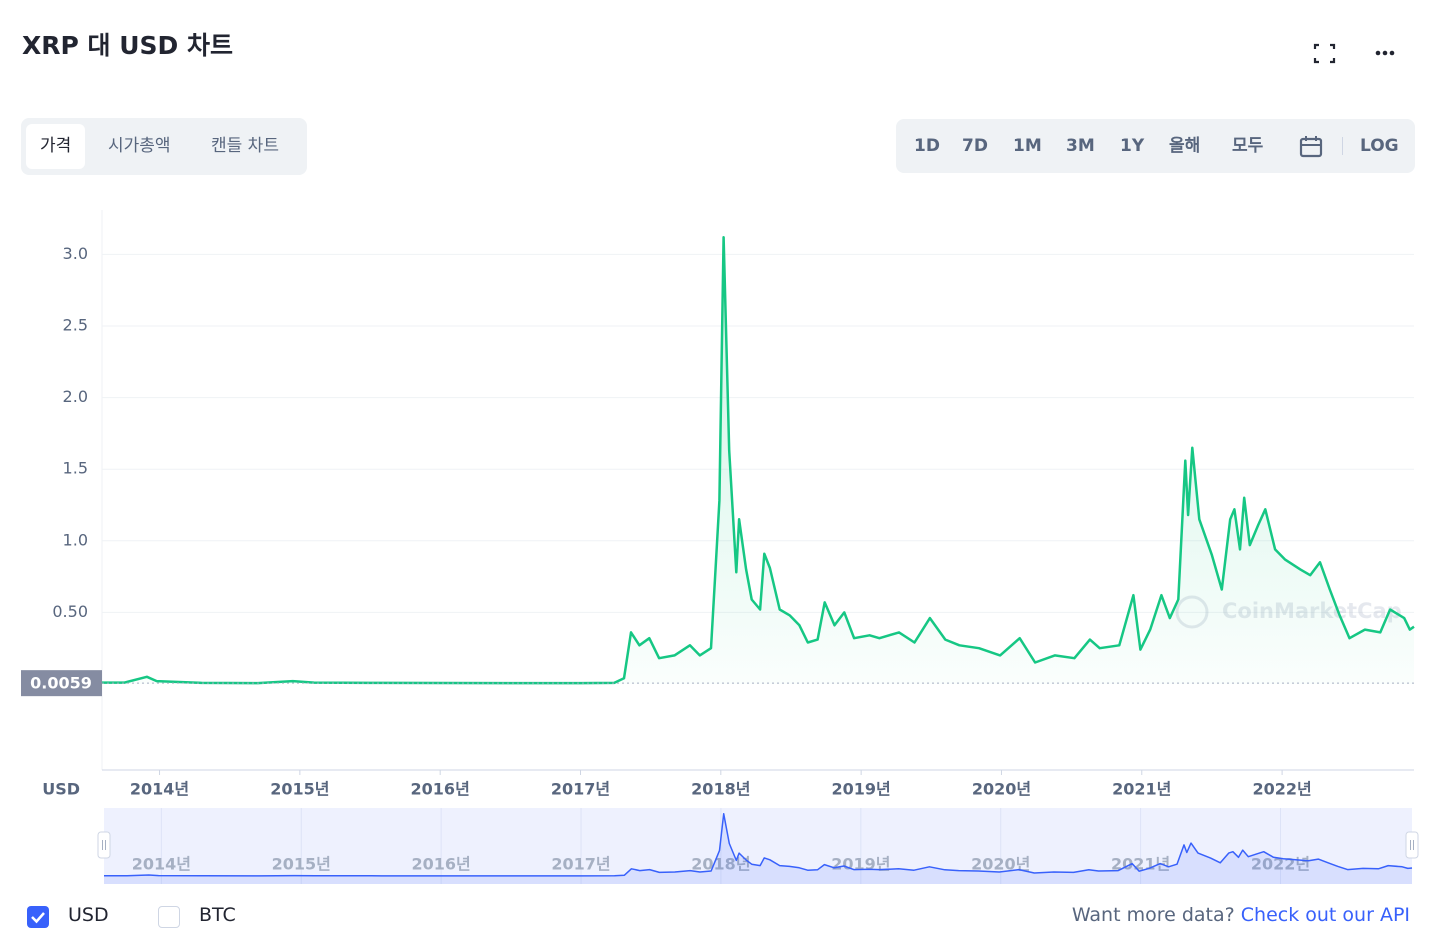 Image resolution: width=1445 pixels, height=944 pixels. What do you see at coordinates (75, 396) in the screenshot?
I see `y-tick-label: 2.0` at bounding box center [75, 396].